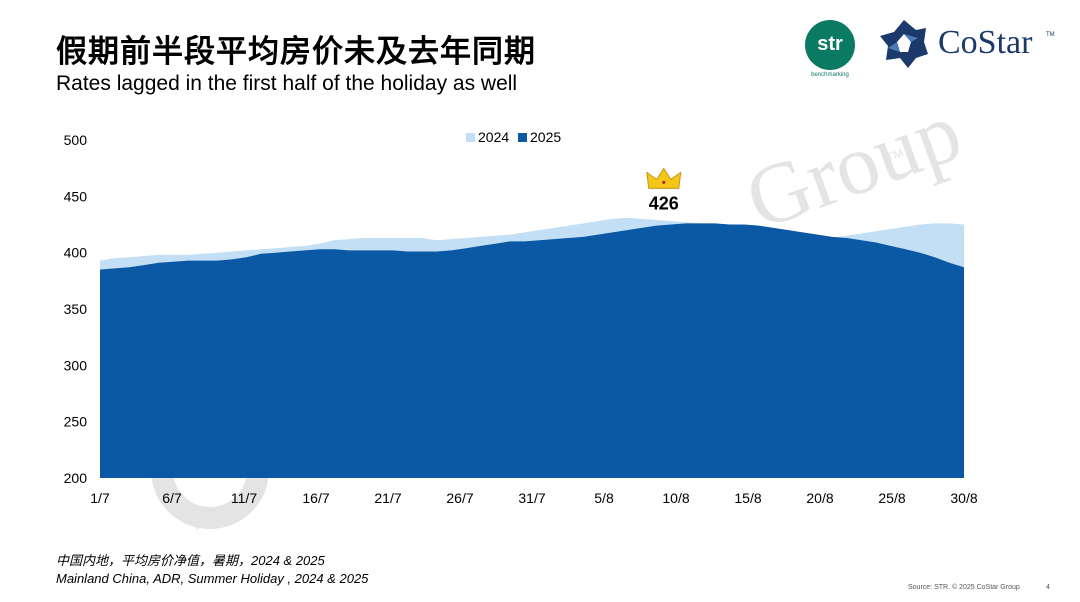 Image resolution: width=1080 pixels, height=602 pixels. Describe the element at coordinates (964, 587) in the screenshot. I see `source-footnote: Source: STR. © 2025 CoStar Group` at that location.